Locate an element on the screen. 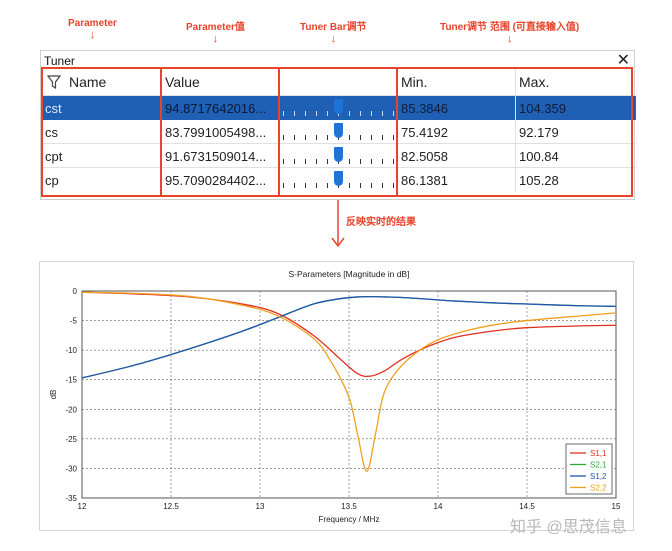 This screenshot has width=672, height=551. column-header-min: Min. is located at coordinates (414, 82).